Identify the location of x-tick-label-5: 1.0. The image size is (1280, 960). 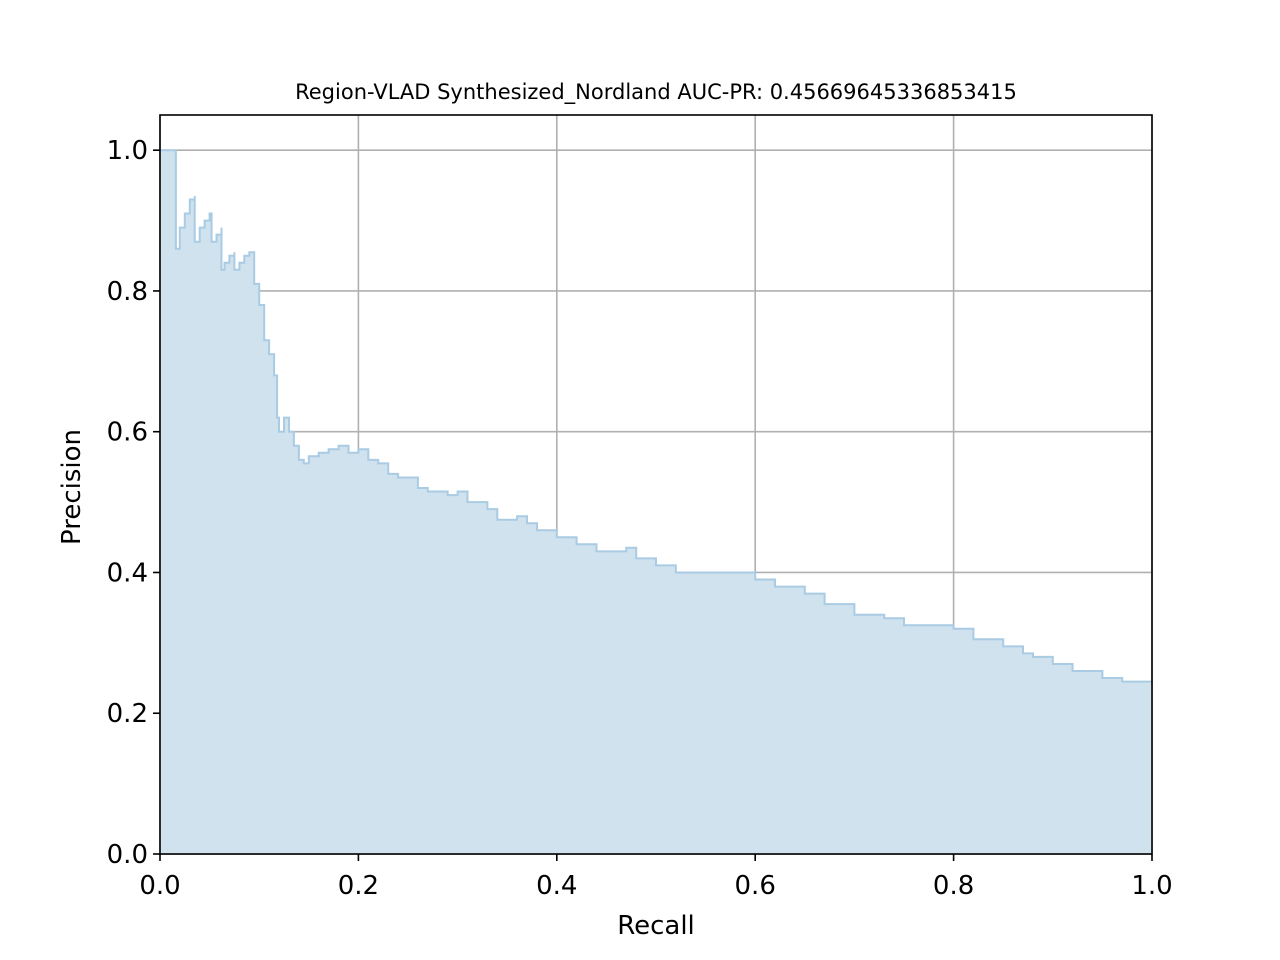
(1151, 886).